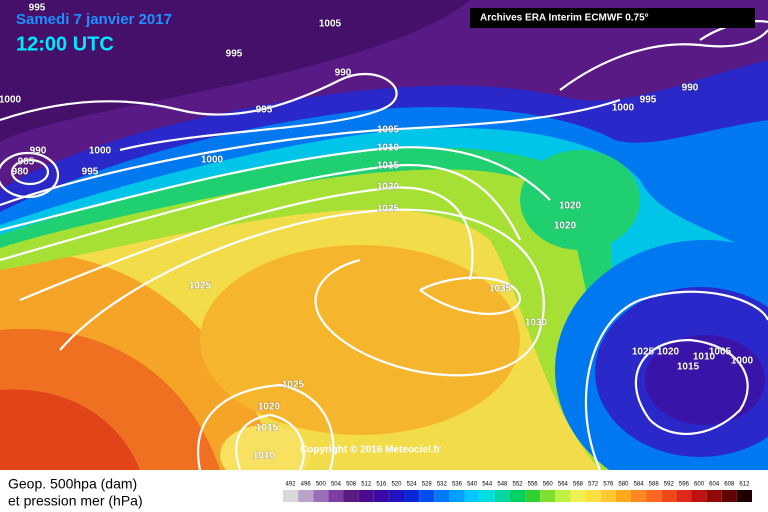  I want to click on colorbar-label: 516, so click(381, 485).